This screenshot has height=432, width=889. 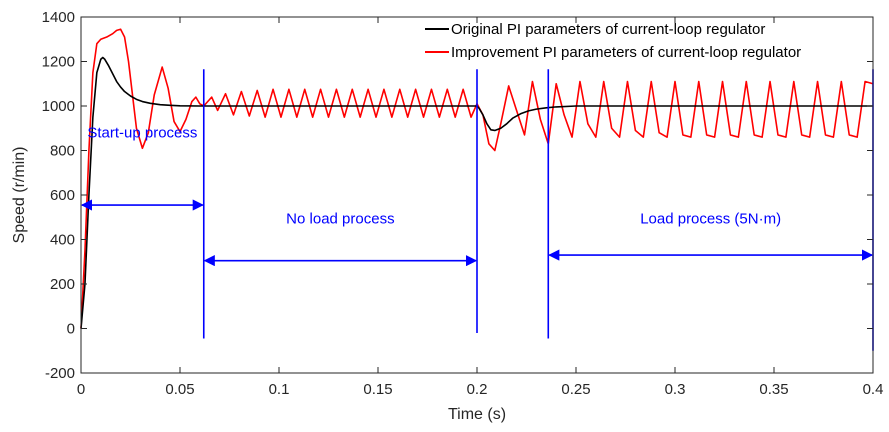 I want to click on y-tick-label: 1400, so click(x=58, y=17).